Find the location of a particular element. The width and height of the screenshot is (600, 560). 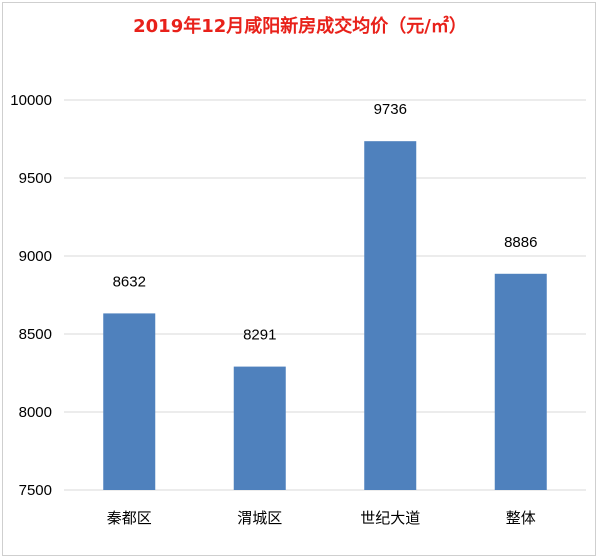

data-label: 8291 is located at coordinates (259, 335).